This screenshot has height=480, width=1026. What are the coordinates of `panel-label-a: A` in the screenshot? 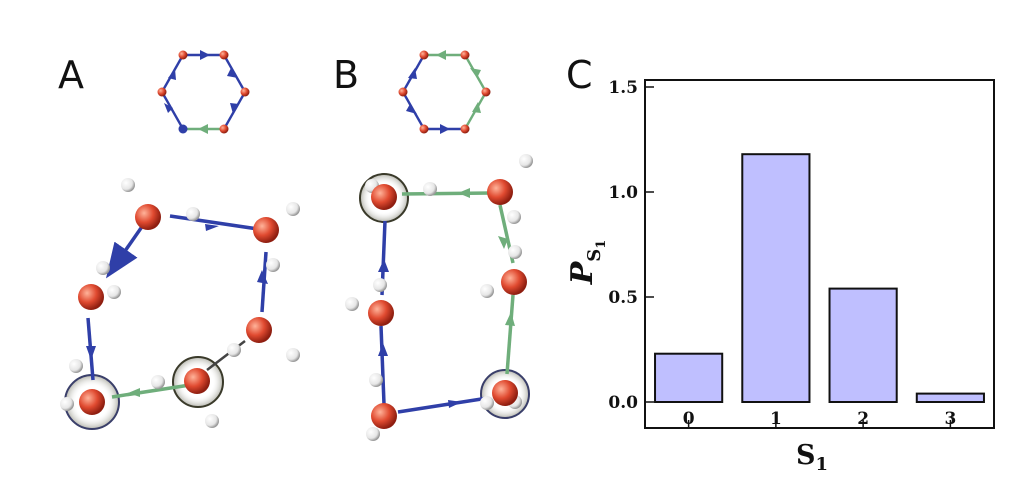 It's located at (71, 75).